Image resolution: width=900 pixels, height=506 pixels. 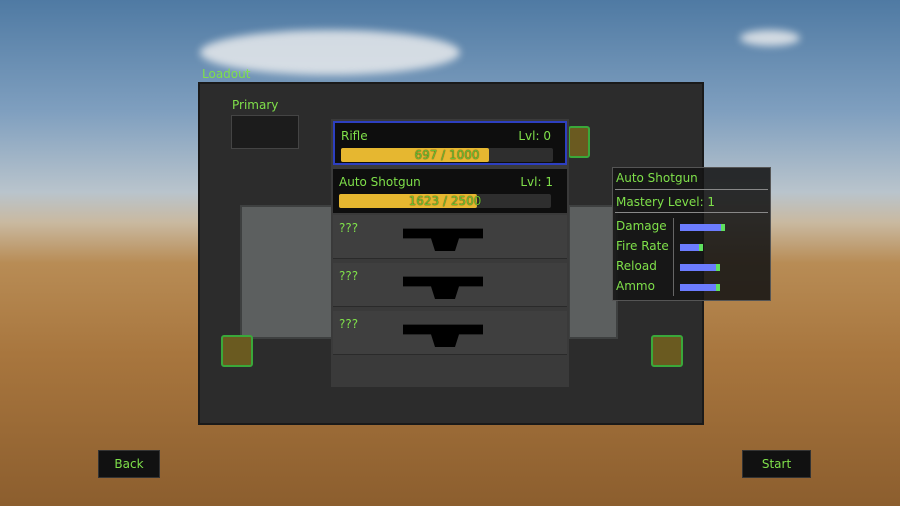 I want to click on start-button: Start, so click(x=776, y=464).